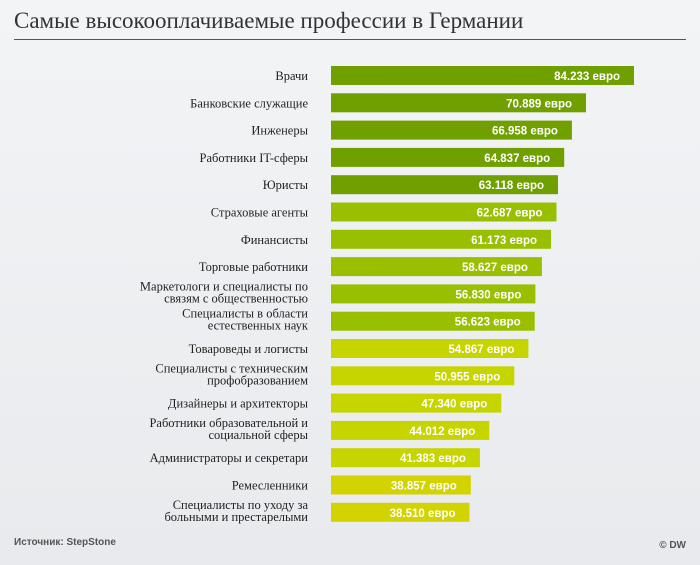 This screenshot has height=565, width=700. I want to click on dw-credit: © DW, so click(672, 545).